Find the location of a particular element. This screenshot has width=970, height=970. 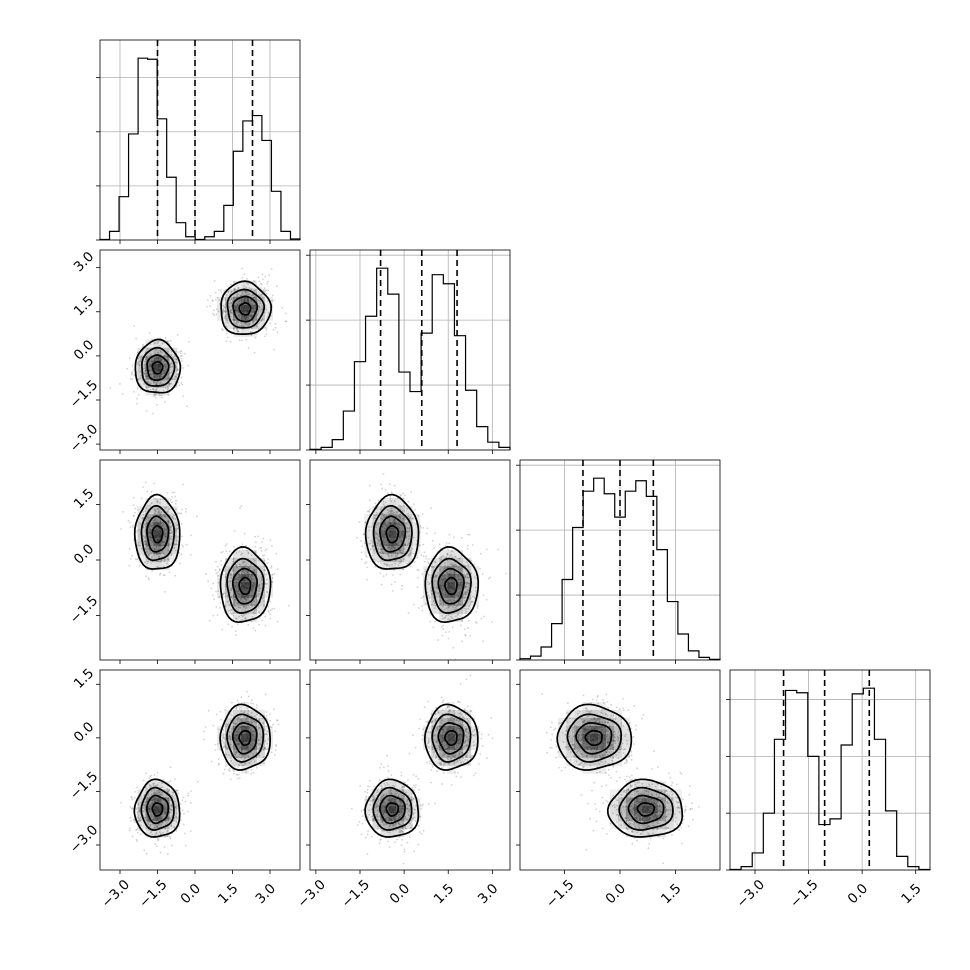

tick-label-y-1-3: 1.5 is located at coordinates (84, 306).